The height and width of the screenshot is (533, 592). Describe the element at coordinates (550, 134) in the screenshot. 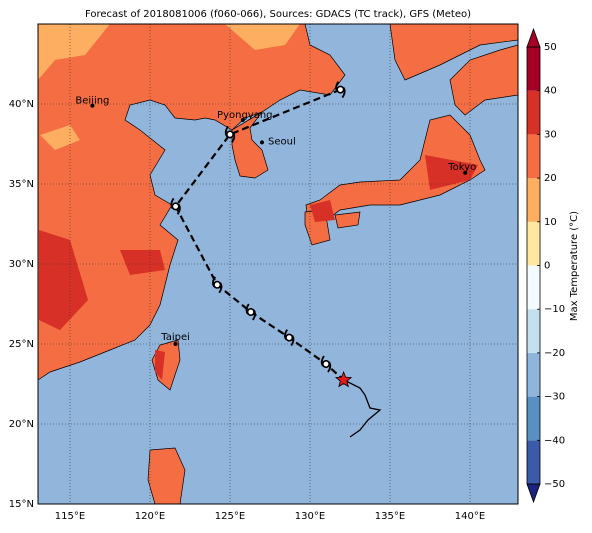

I see `colorbar-tick-label: 30` at that location.